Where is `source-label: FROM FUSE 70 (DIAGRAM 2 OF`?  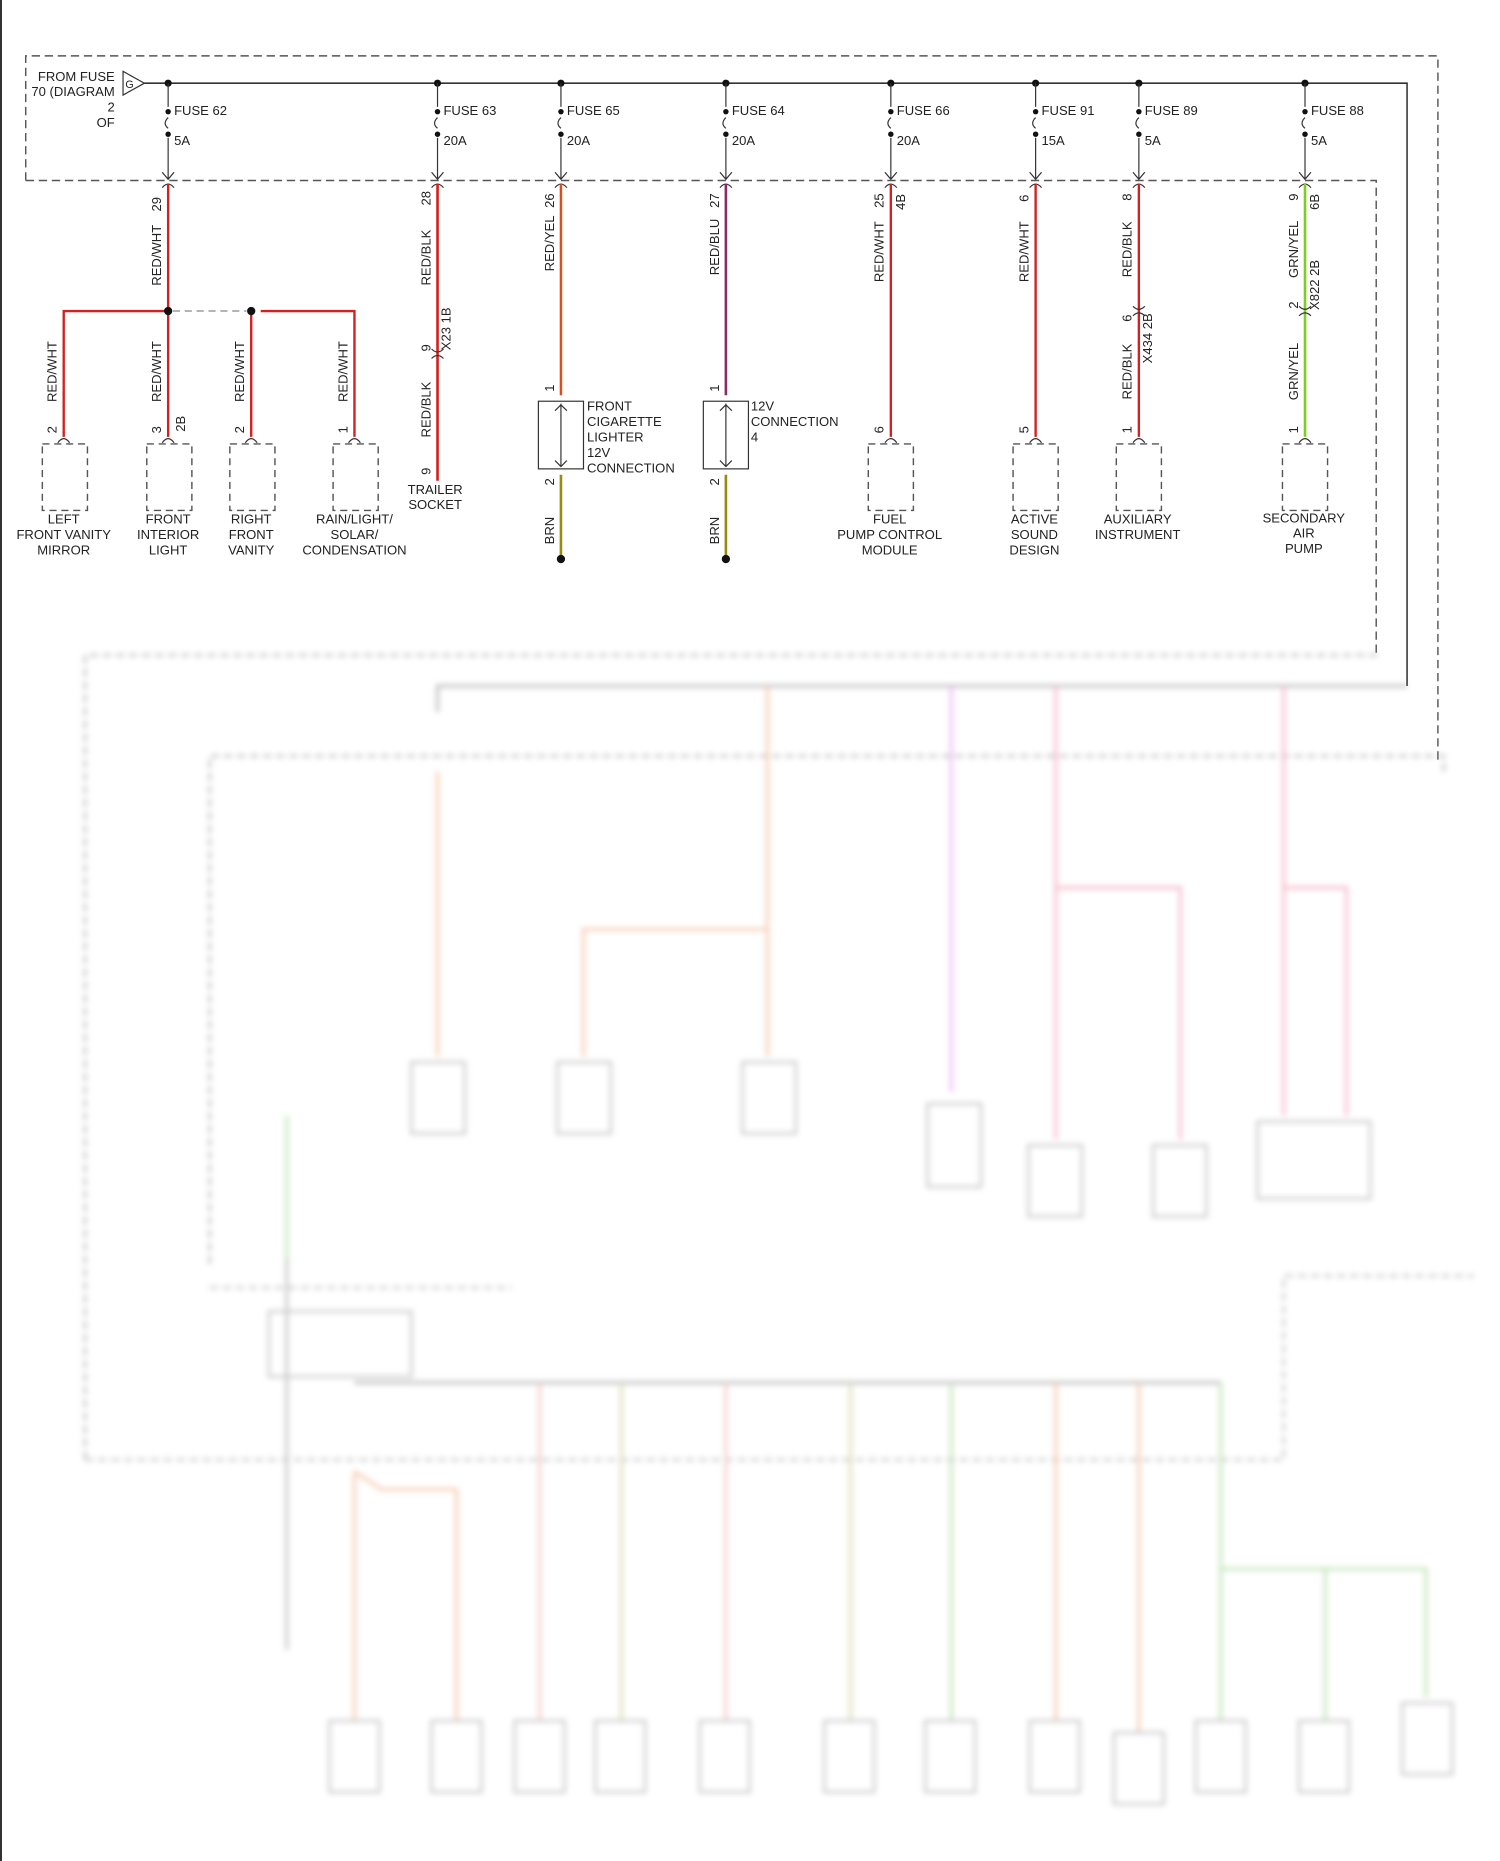 source-label: FROM FUSE 70 (DIAGRAM 2 OF is located at coordinates (73, 99).